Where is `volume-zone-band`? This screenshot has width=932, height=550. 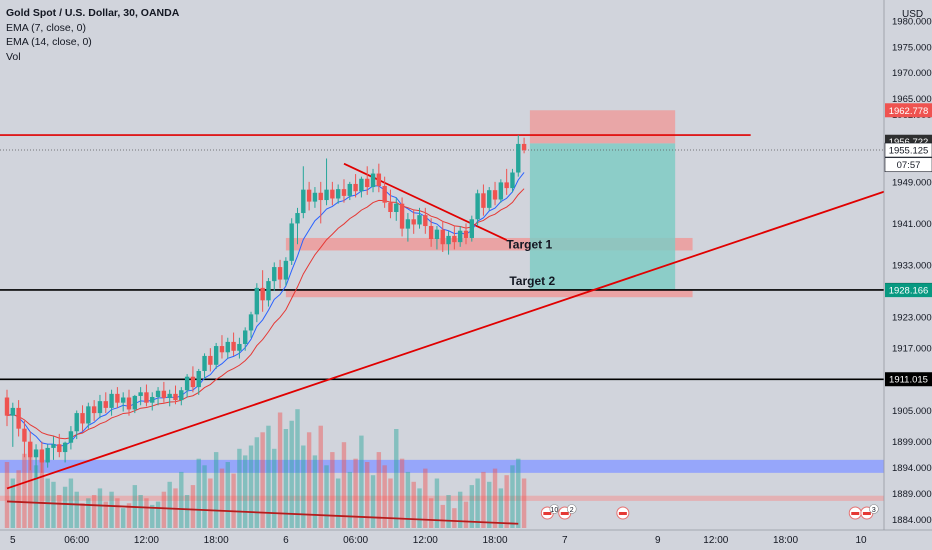 volume-zone-band is located at coordinates (442, 466).